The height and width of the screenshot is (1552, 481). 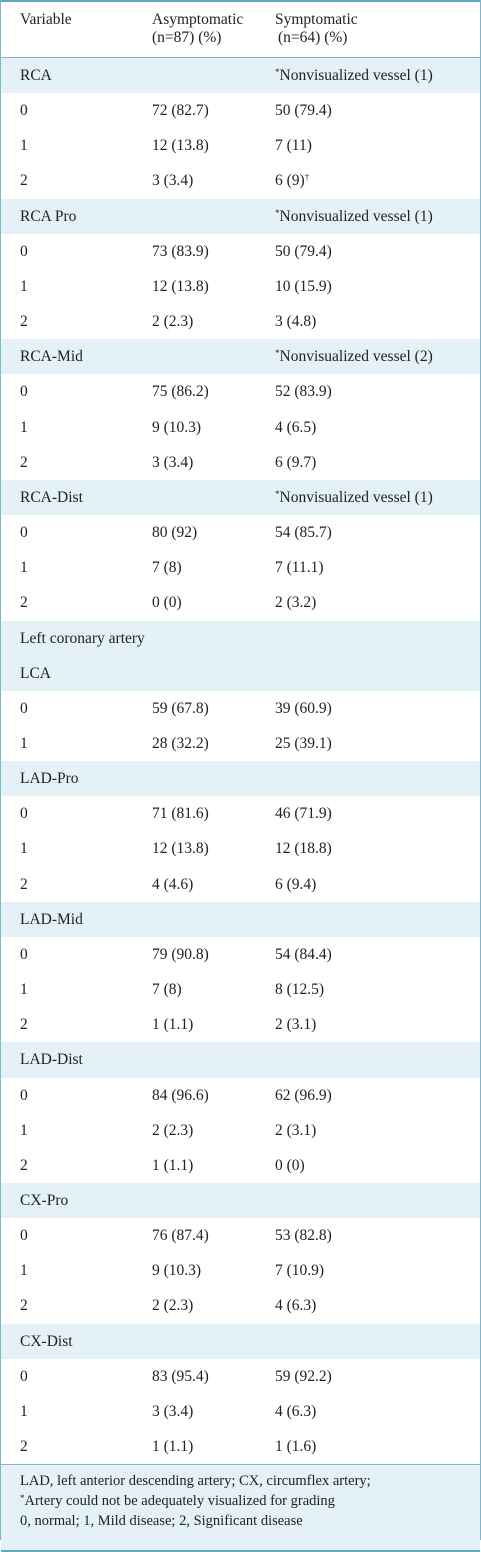 I want to click on symptomatic-value: 4 (6.5), so click(x=296, y=427).